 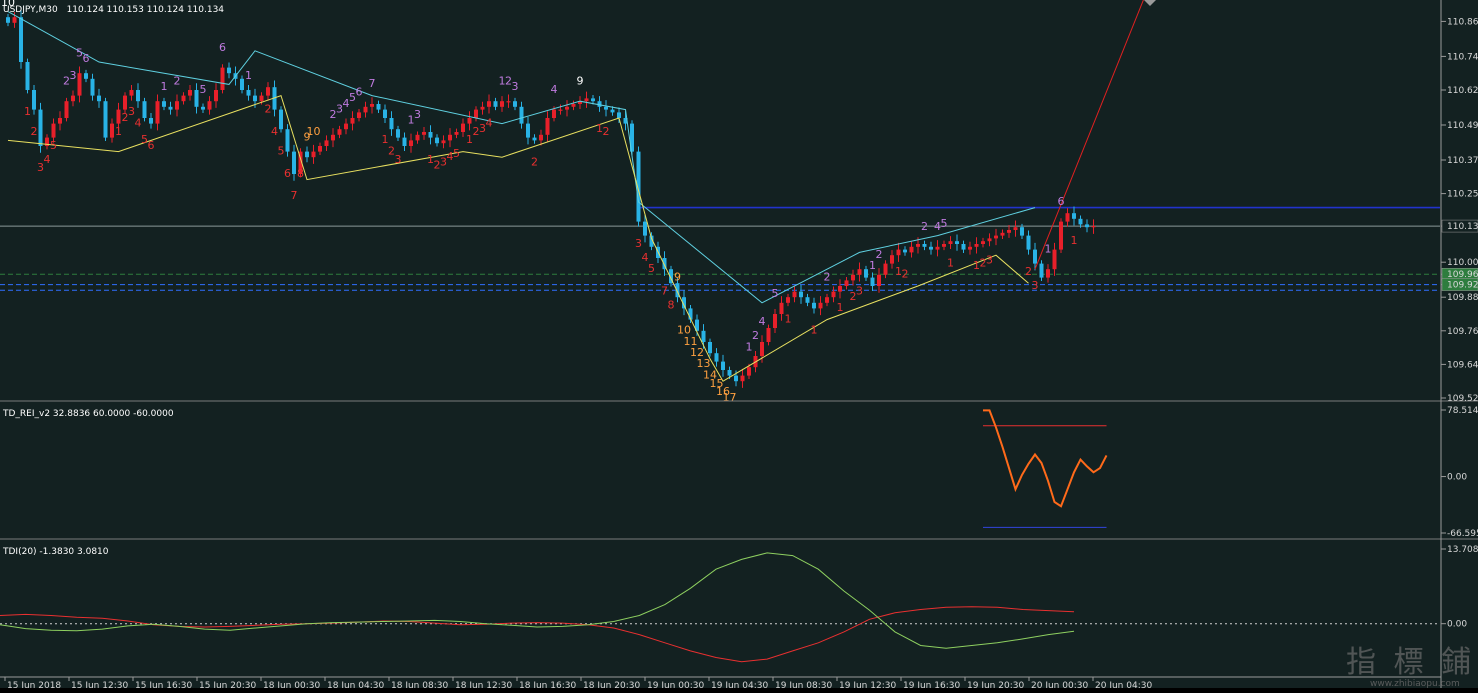 I want to click on time-tick-label: 20 Jun 04:30, so click(x=1123, y=684).